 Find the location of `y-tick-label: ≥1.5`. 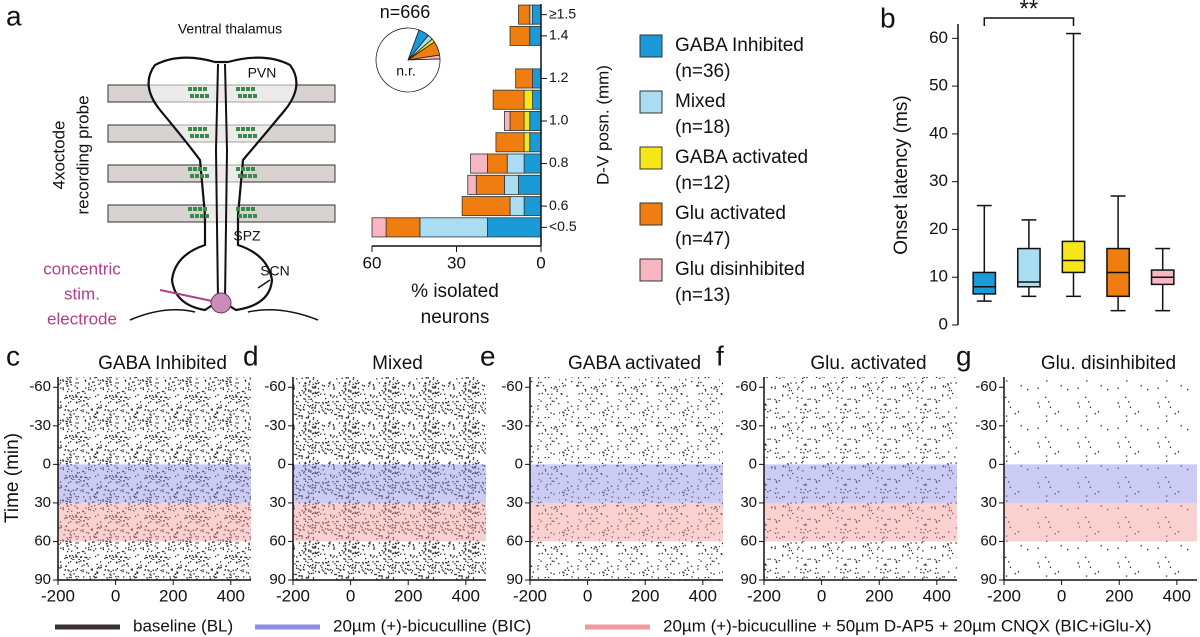

y-tick-label: ≥1.5 is located at coordinates (562, 13).